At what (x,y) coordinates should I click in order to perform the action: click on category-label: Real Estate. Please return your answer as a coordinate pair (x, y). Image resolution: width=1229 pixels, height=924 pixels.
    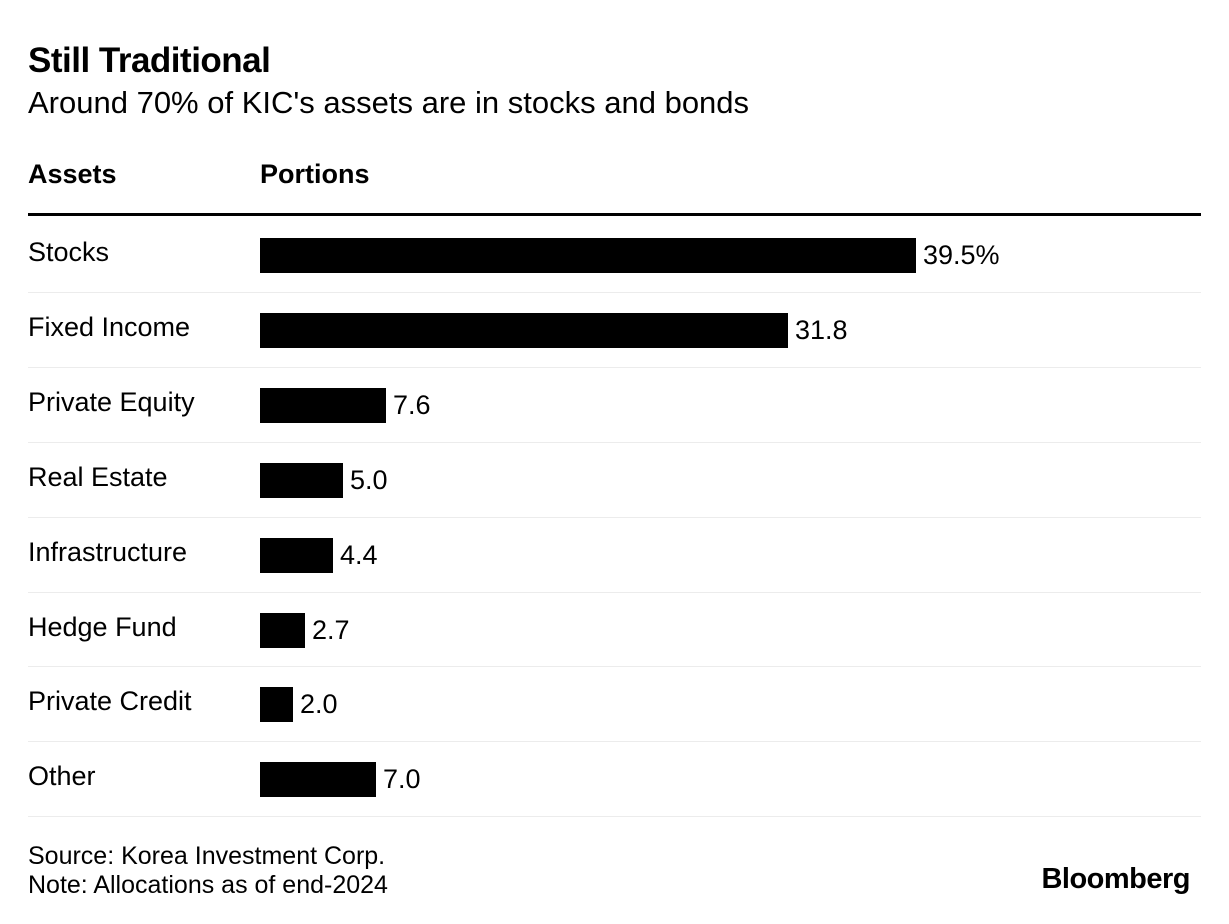
    Looking at the image, I should click on (98, 476).